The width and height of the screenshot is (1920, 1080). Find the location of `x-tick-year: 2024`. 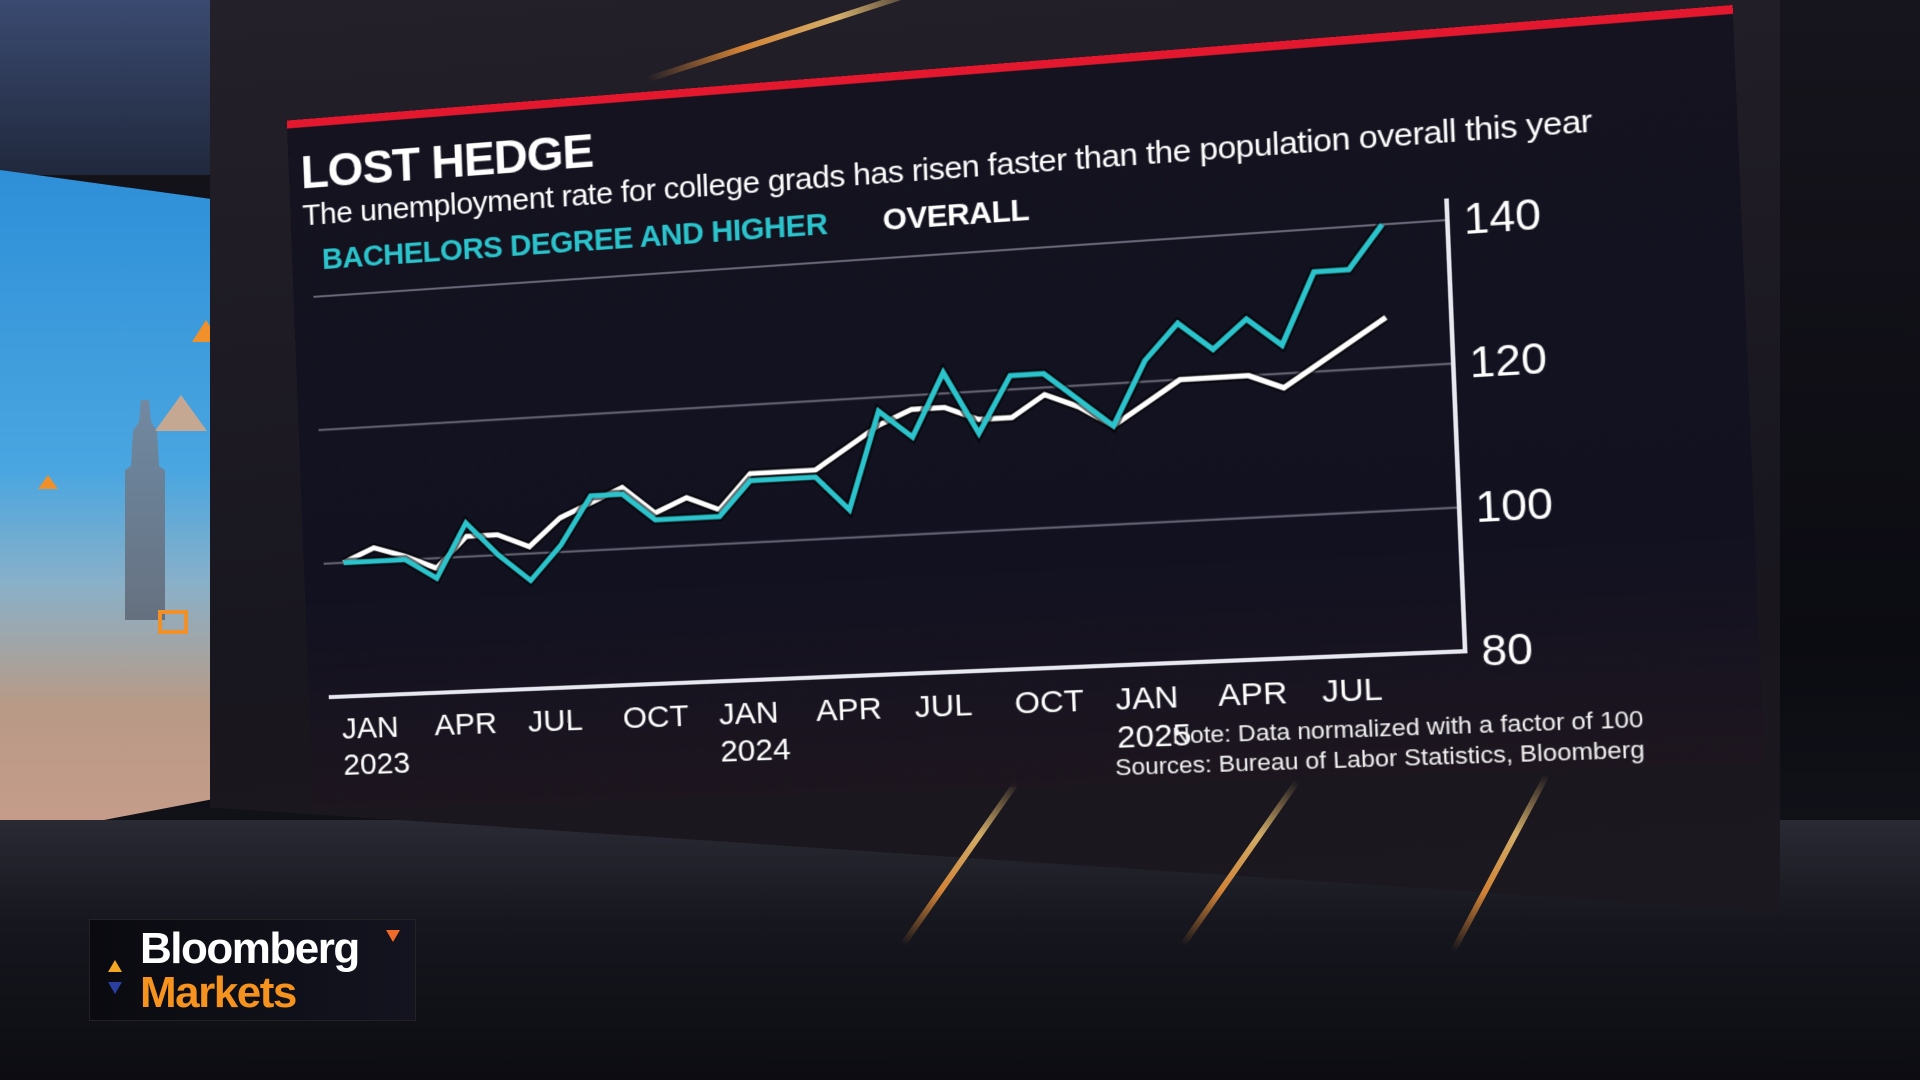

x-tick-year: 2024 is located at coordinates (756, 750).